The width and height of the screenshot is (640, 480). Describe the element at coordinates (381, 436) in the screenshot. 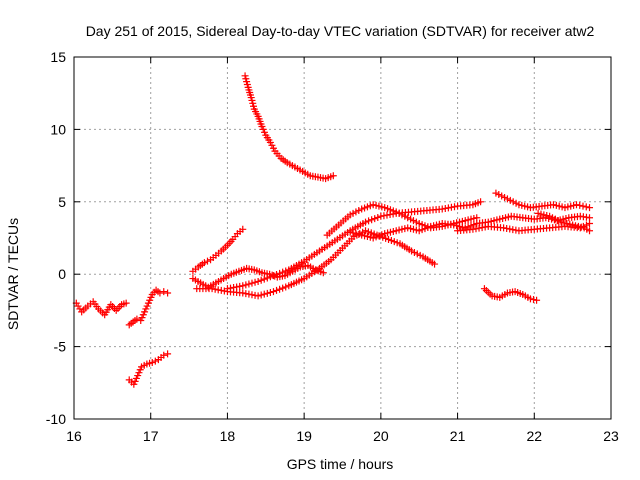

I see `x-tick-label: 20` at that location.